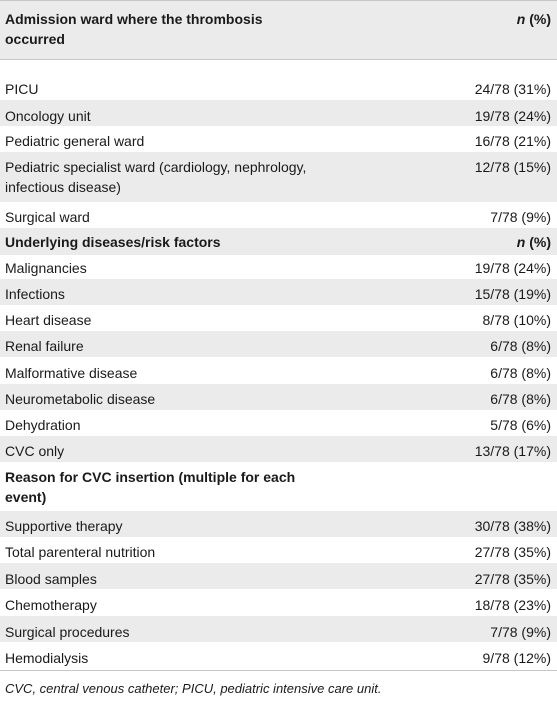  I want to click on row-value: 30/78 (38%), so click(512, 526).